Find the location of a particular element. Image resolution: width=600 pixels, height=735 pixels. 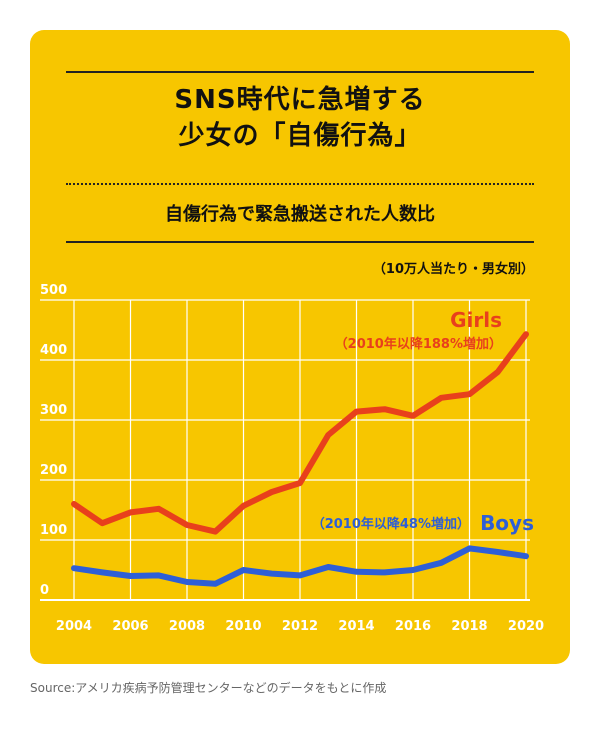

y-tick-label: 300 is located at coordinates (53, 410).